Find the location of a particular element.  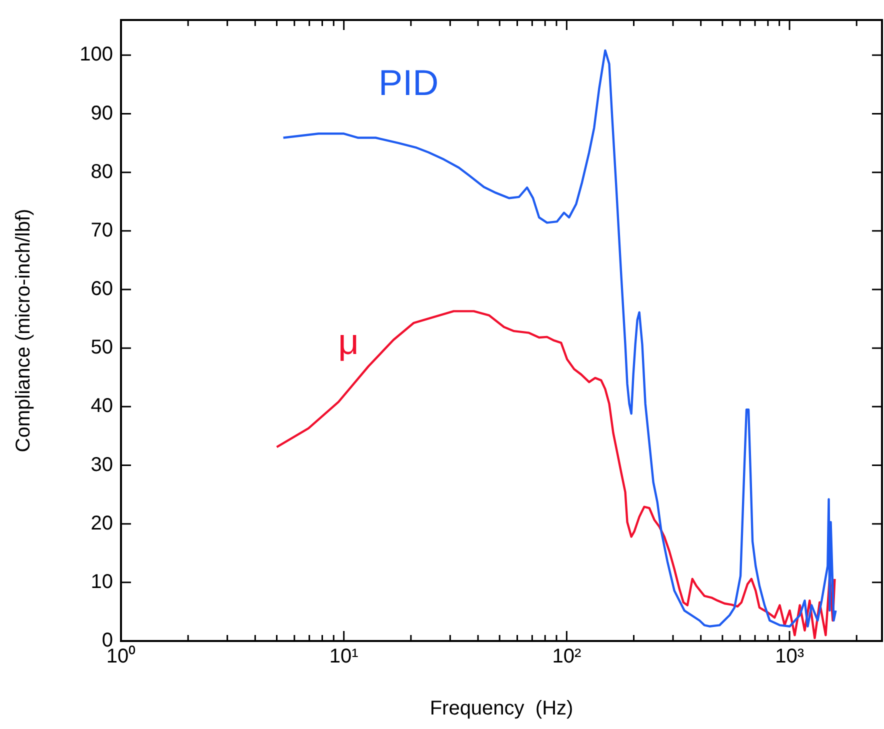

x-axis-title: Frequency (Hz) is located at coordinates (502, 709).